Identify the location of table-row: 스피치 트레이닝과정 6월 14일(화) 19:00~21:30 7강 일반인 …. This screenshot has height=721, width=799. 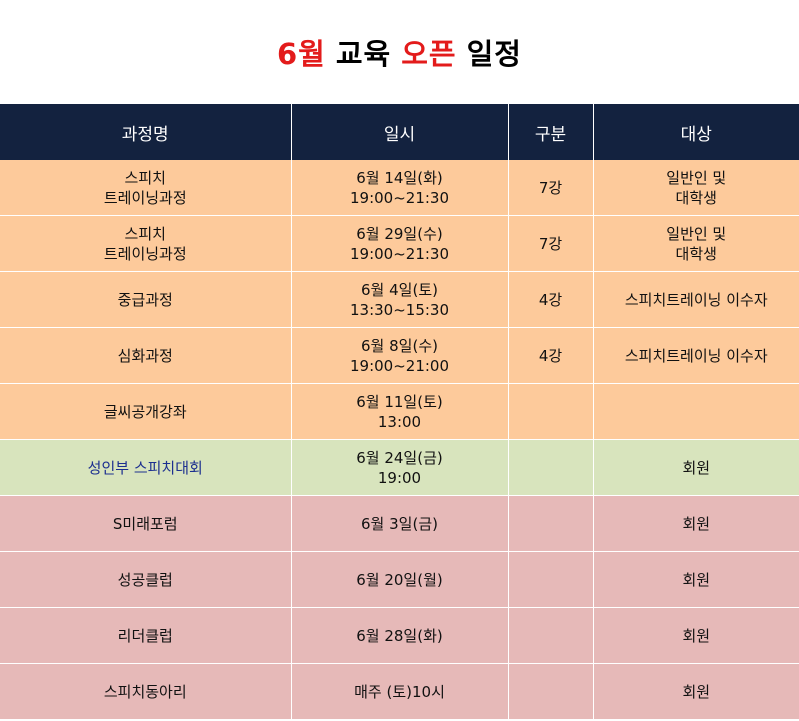
(399, 188).